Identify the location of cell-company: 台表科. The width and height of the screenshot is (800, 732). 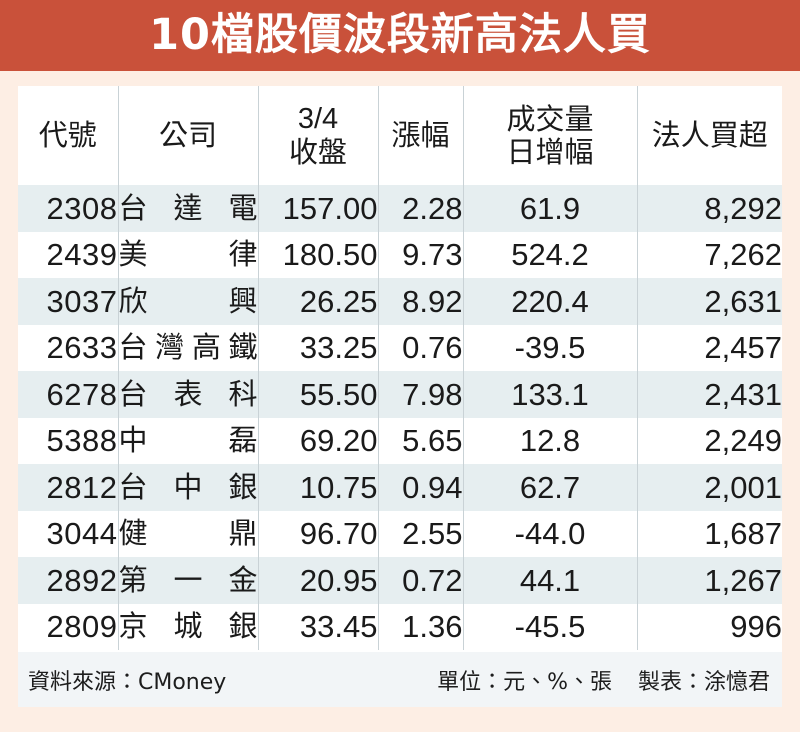
(187, 394).